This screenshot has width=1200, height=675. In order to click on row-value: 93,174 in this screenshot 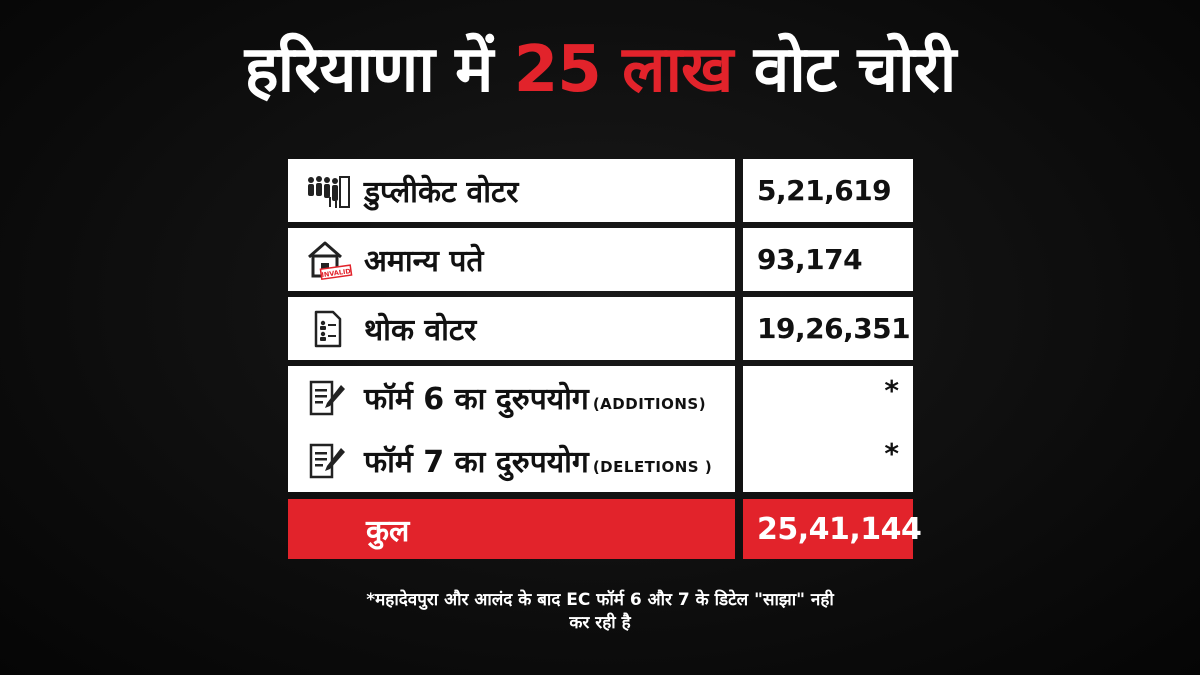, I will do `click(810, 259)`.